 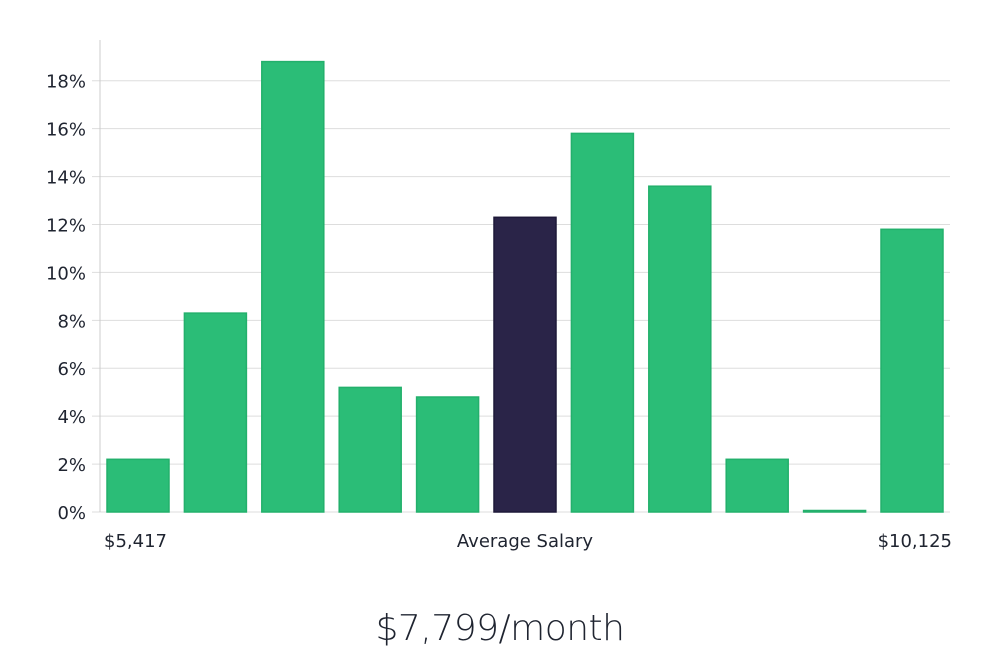 I want to click on x-axis-labels: $5,417 Average Salary $10,125, so click(x=528, y=541).